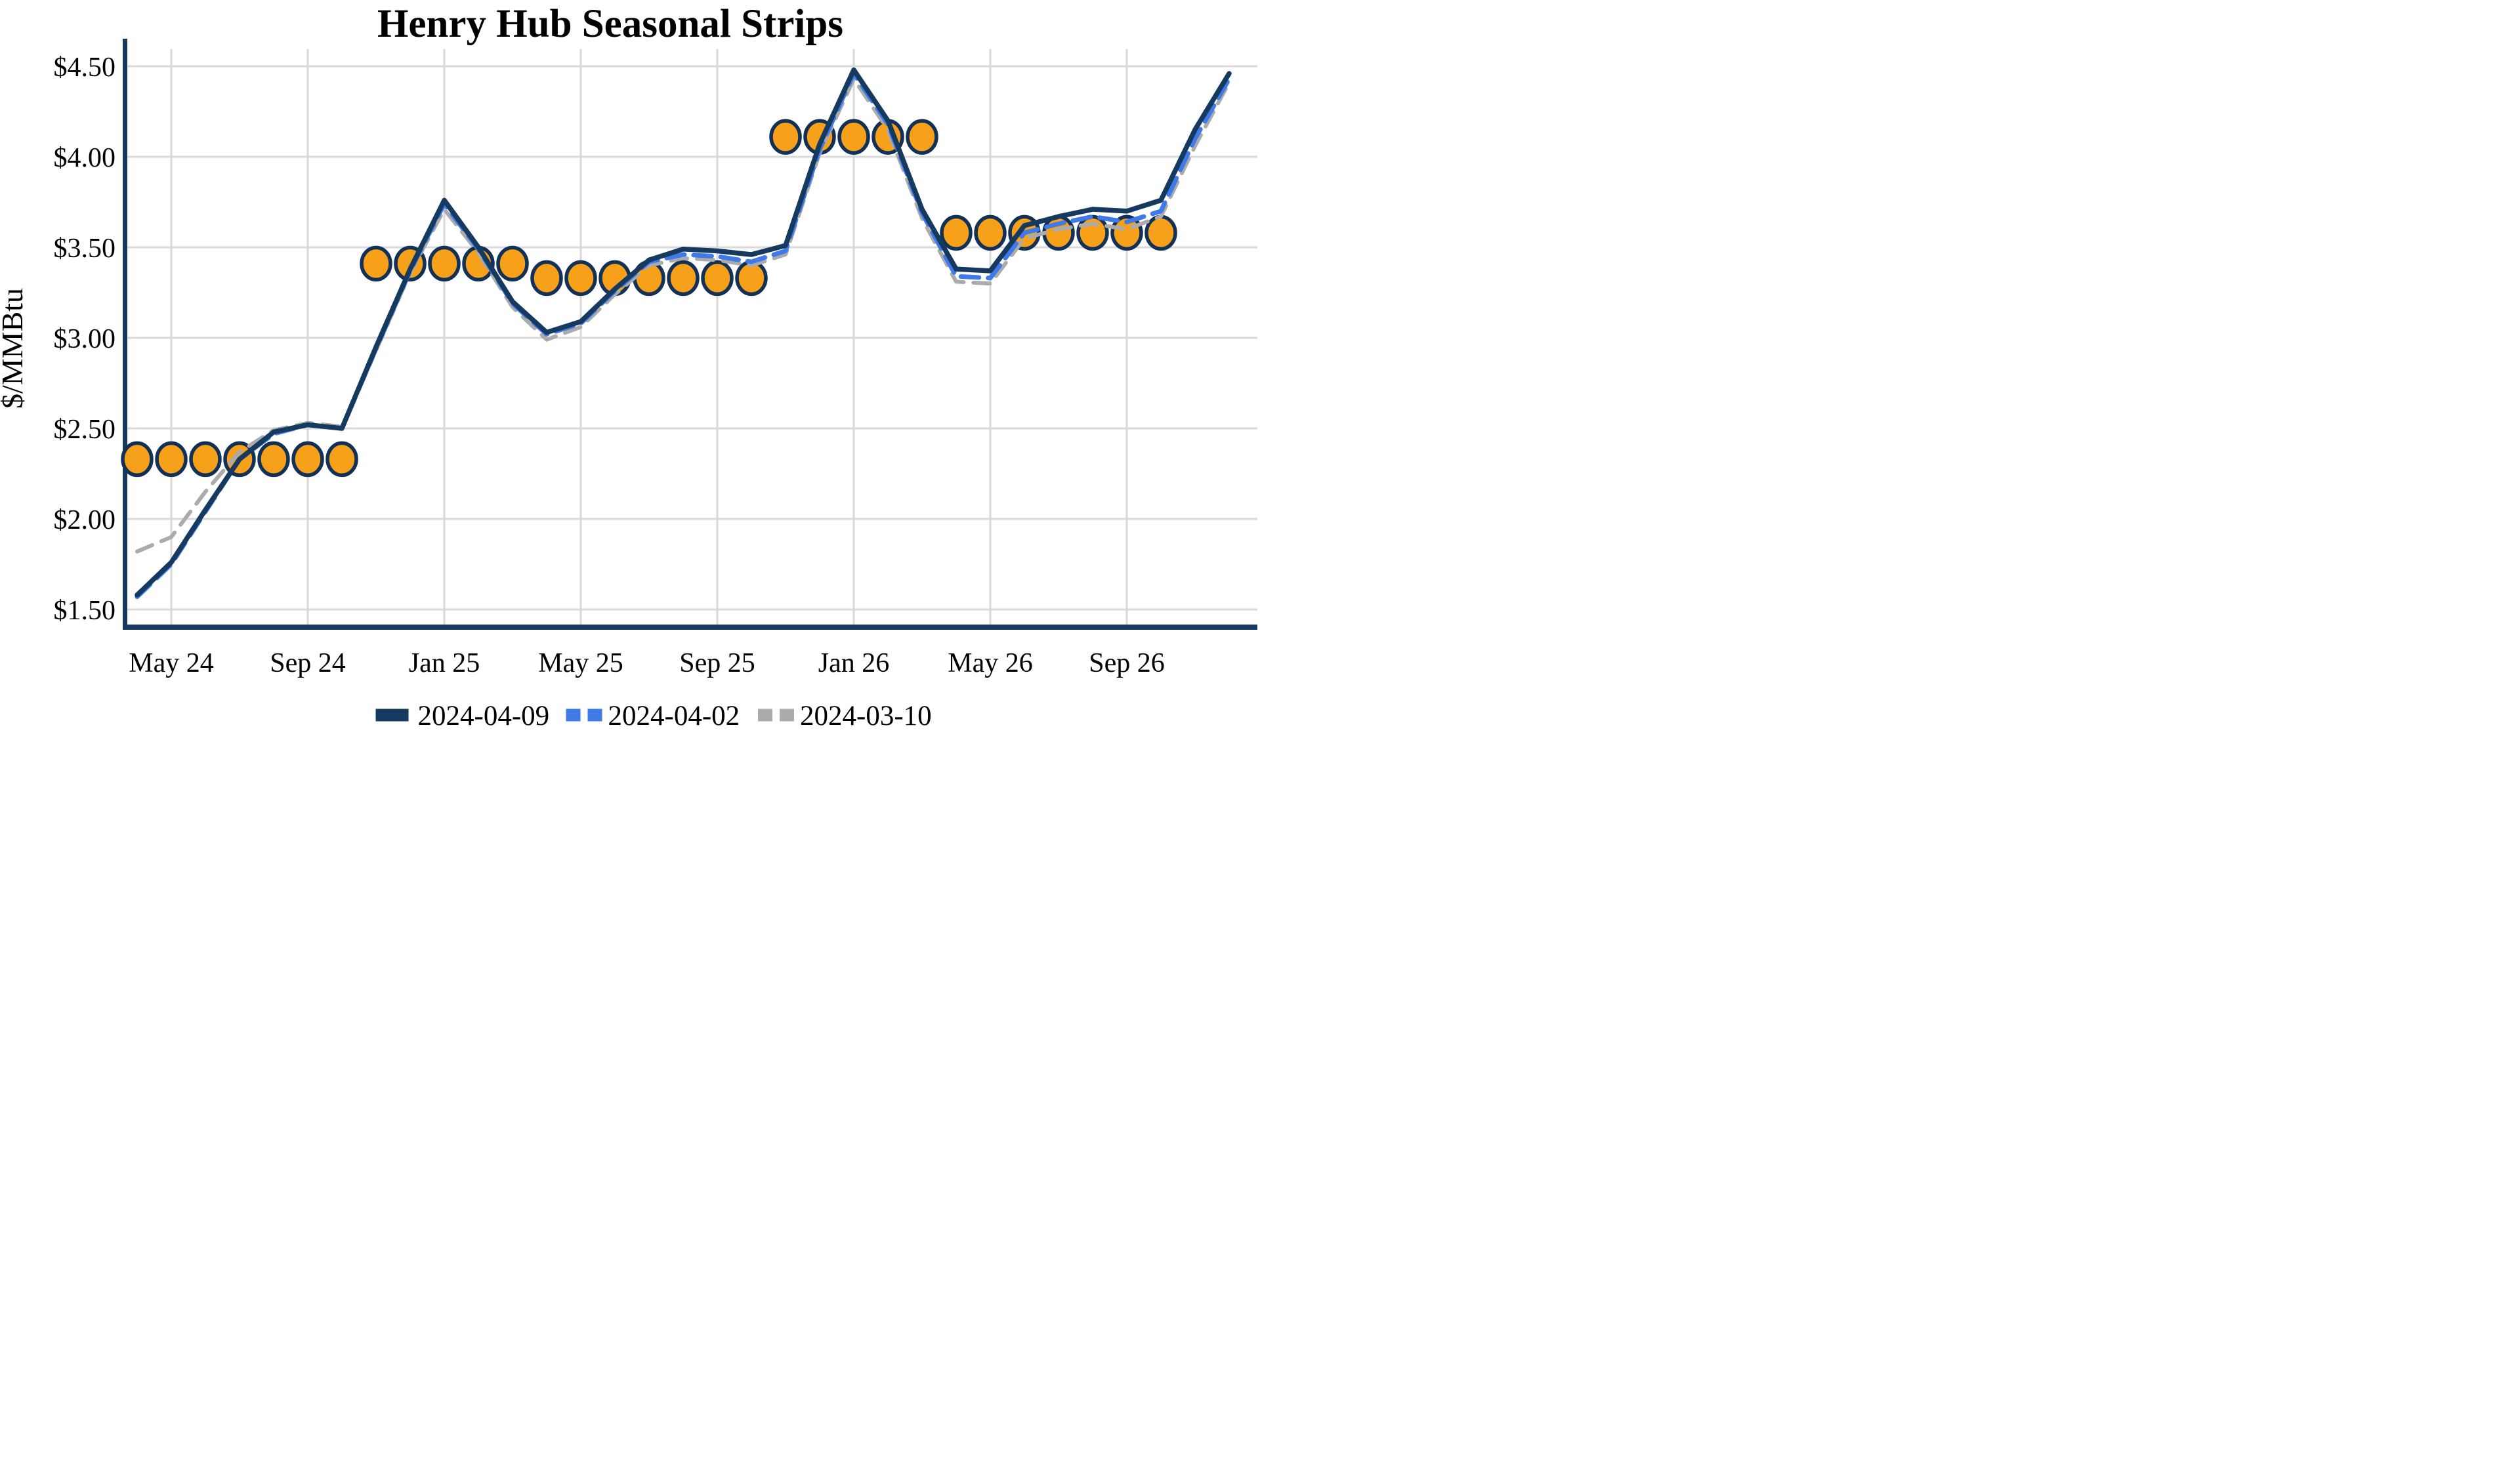 This screenshot has width=2520, height=1480. I want to click on legend-swatch-solid, so click(392, 715).